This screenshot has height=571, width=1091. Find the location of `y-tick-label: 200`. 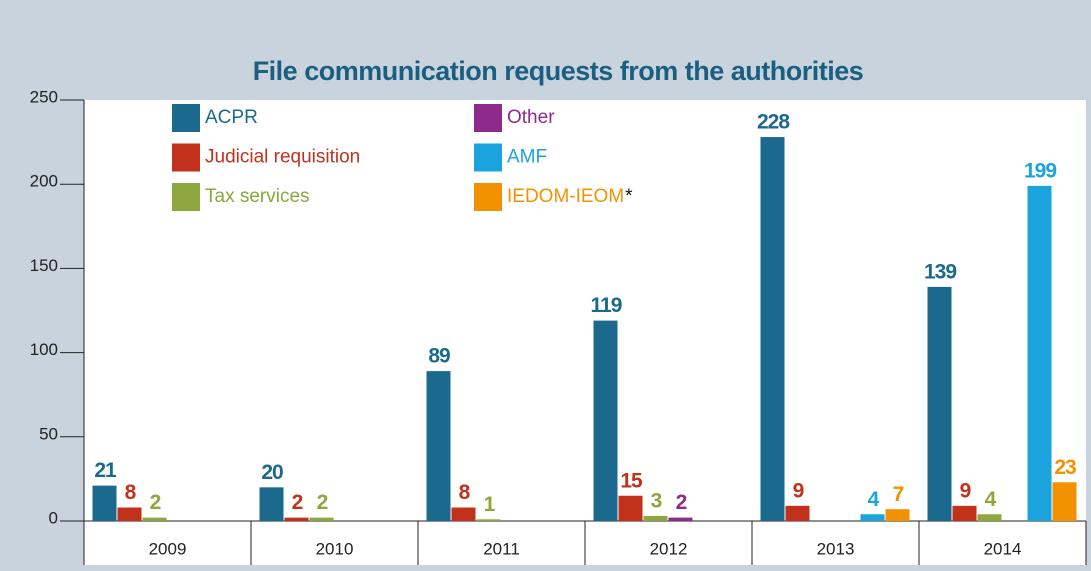

y-tick-label: 200 is located at coordinates (44, 181).